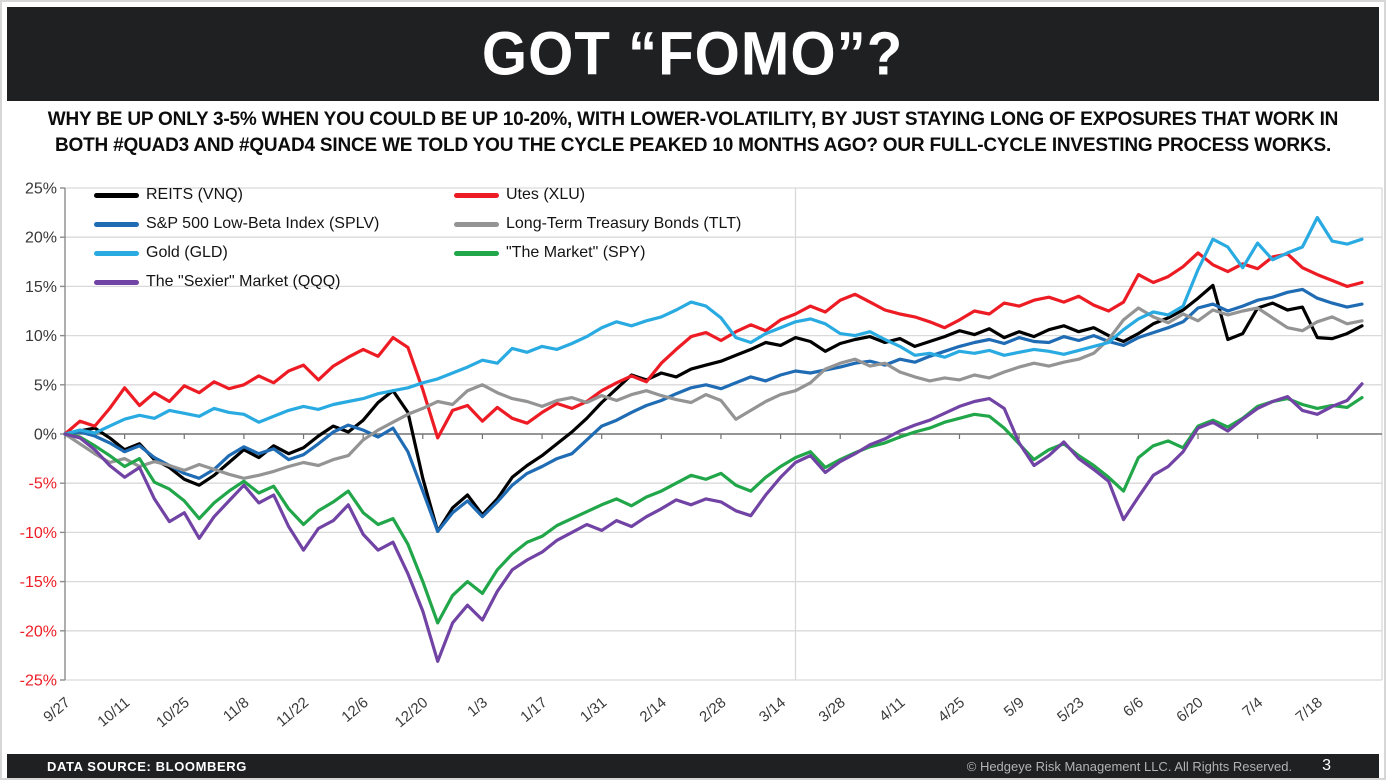  I want to click on legend-label: Gold (GLD), so click(187, 252).